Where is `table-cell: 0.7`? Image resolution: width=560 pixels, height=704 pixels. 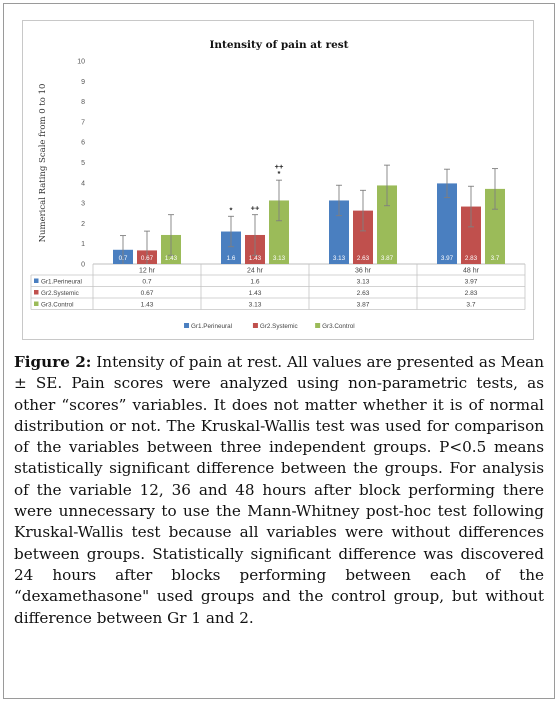
table-cell: 0.7 is located at coordinates (146, 281).